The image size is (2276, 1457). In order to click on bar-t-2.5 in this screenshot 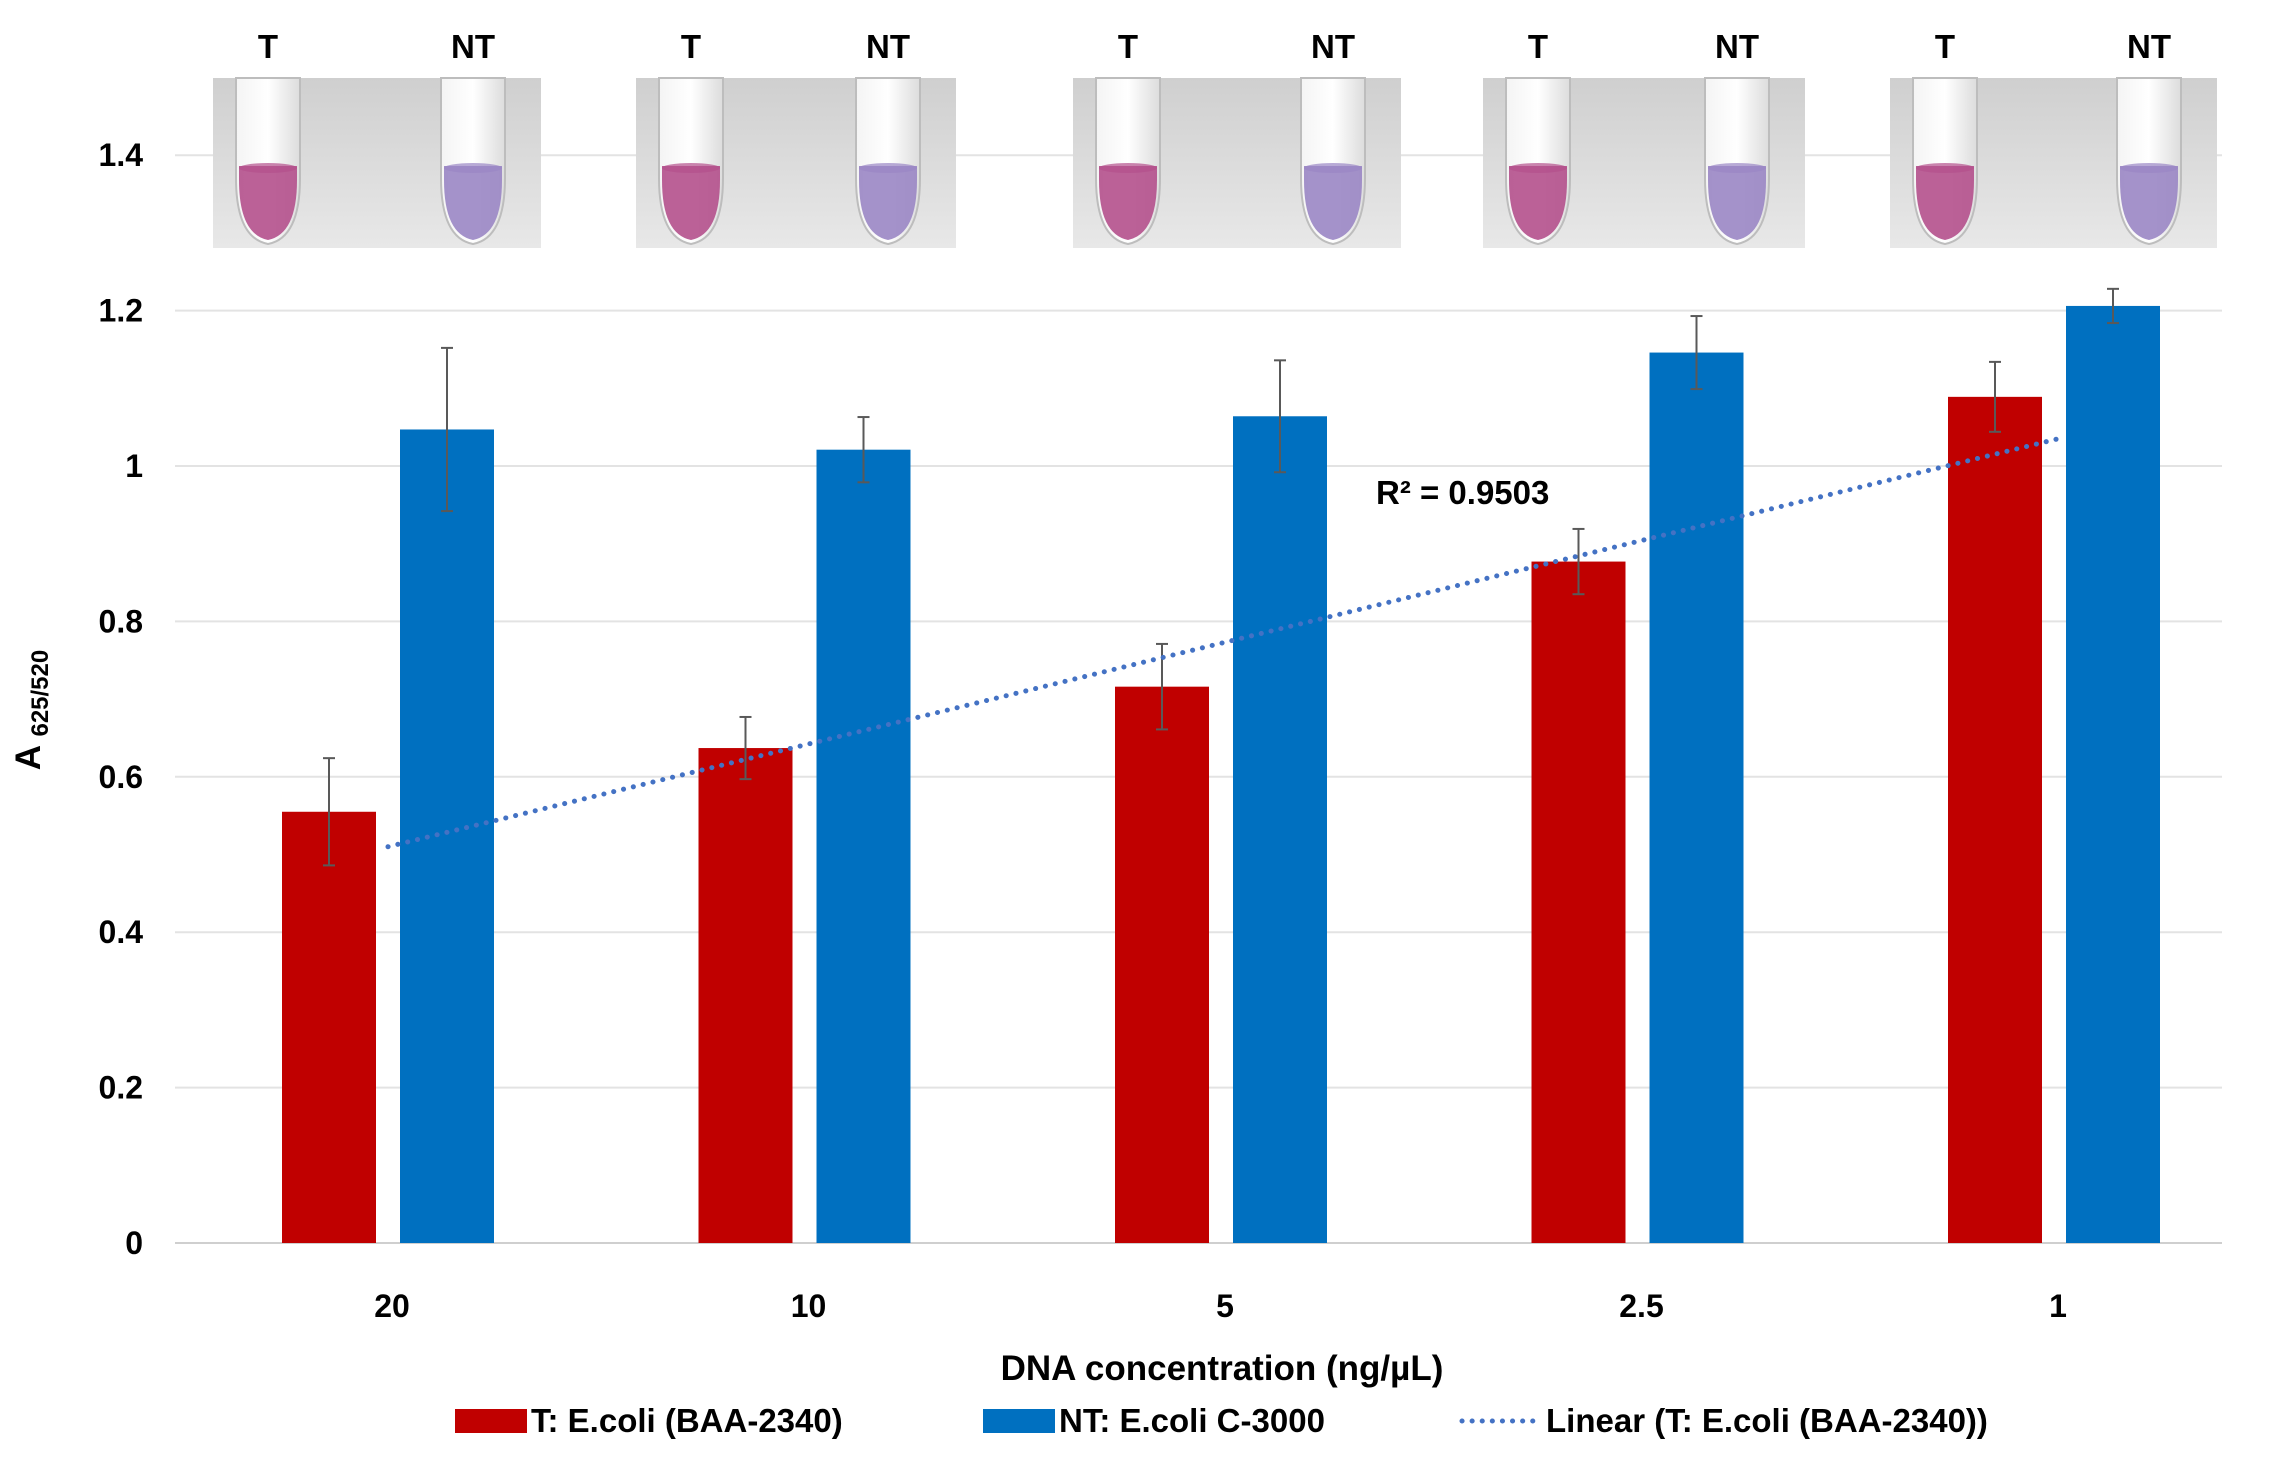, I will do `click(1578, 902)`.